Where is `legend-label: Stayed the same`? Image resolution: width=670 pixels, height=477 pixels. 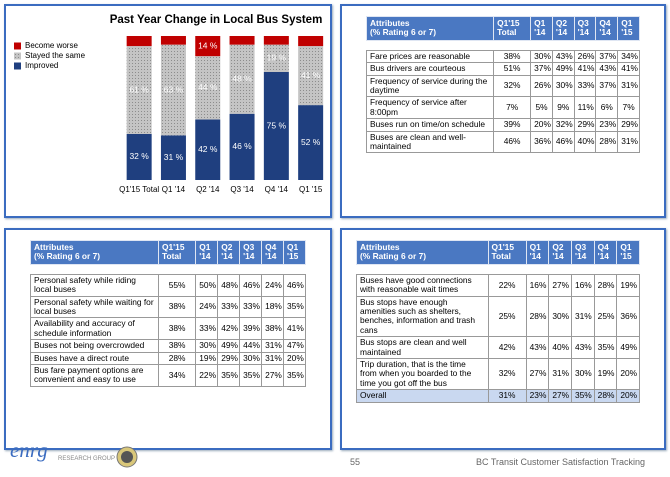
legend-label: Stayed the same is located at coordinates (55, 55).